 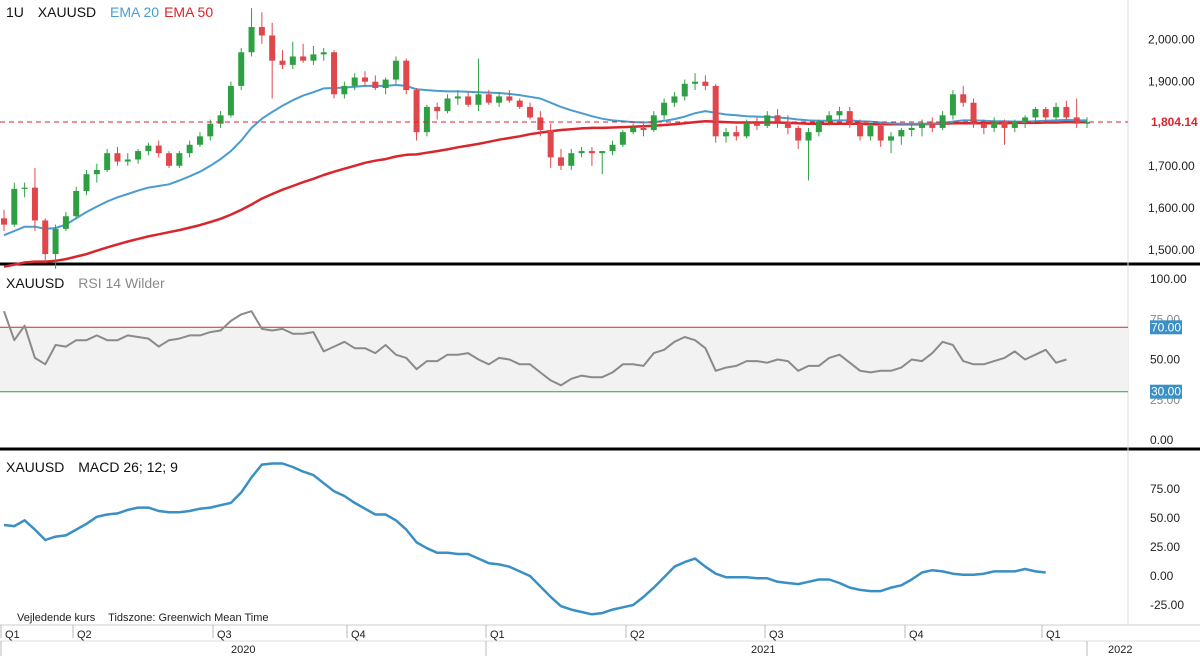 I want to click on quarter-label: Q2, so click(x=637, y=635).